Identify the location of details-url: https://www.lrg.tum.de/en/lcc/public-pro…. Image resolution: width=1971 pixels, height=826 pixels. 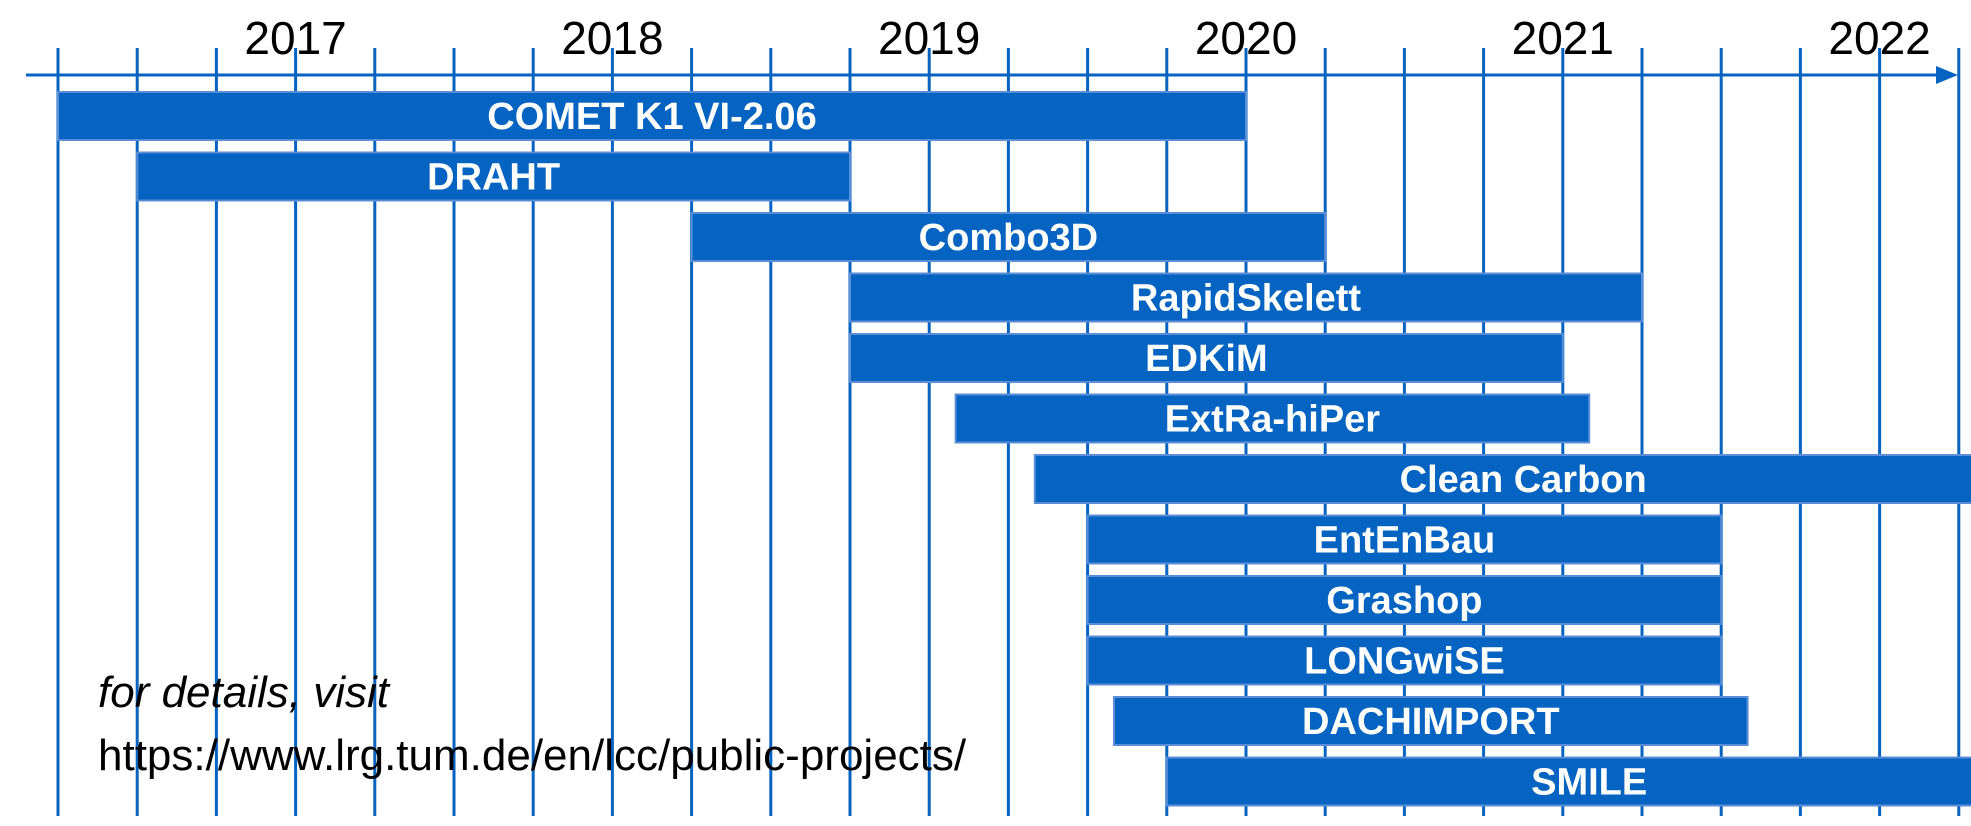
(532, 755).